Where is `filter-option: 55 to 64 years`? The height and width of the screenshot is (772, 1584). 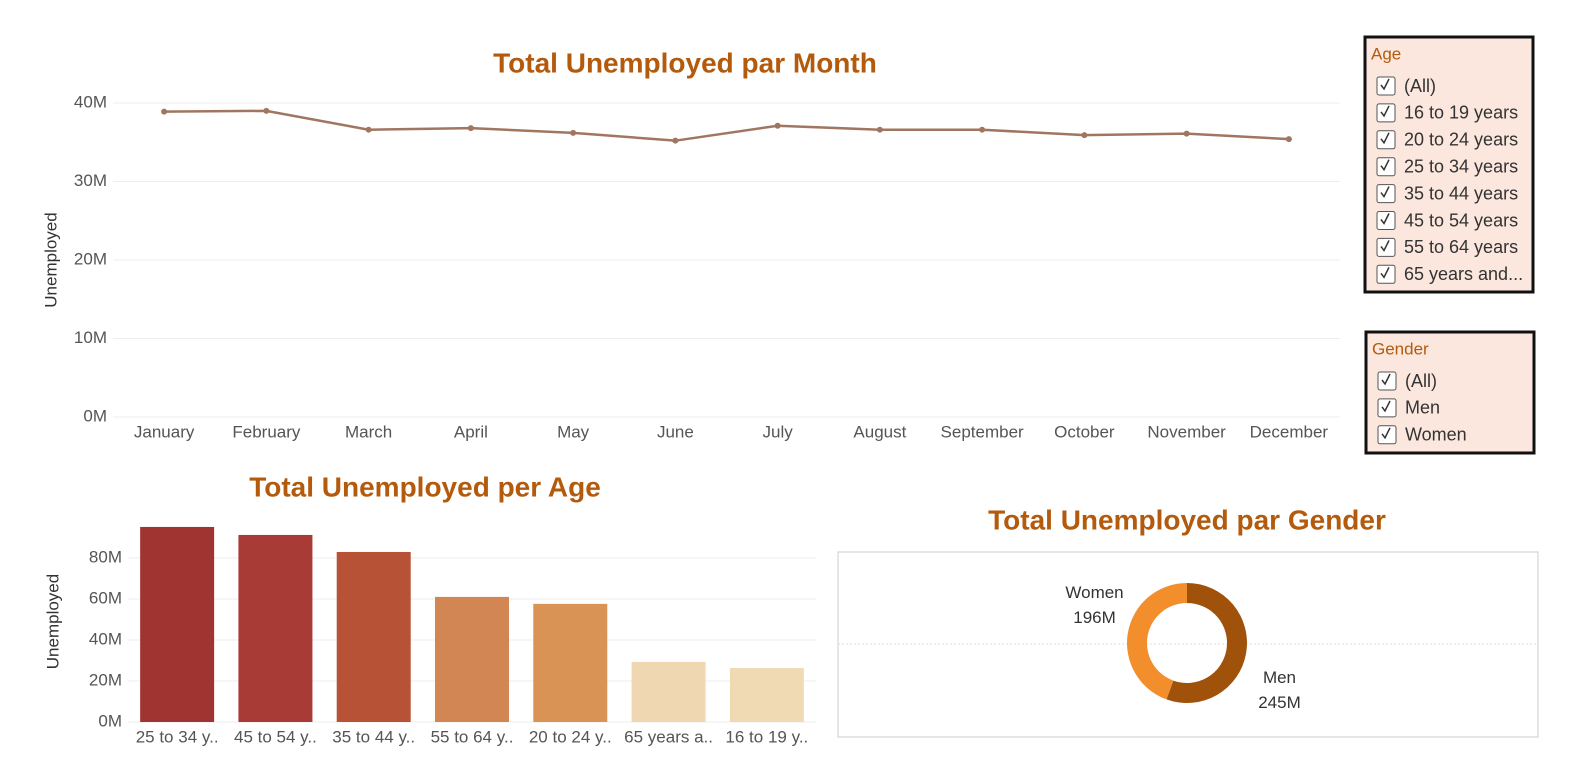 filter-option: 55 to 64 years is located at coordinates (1461, 247).